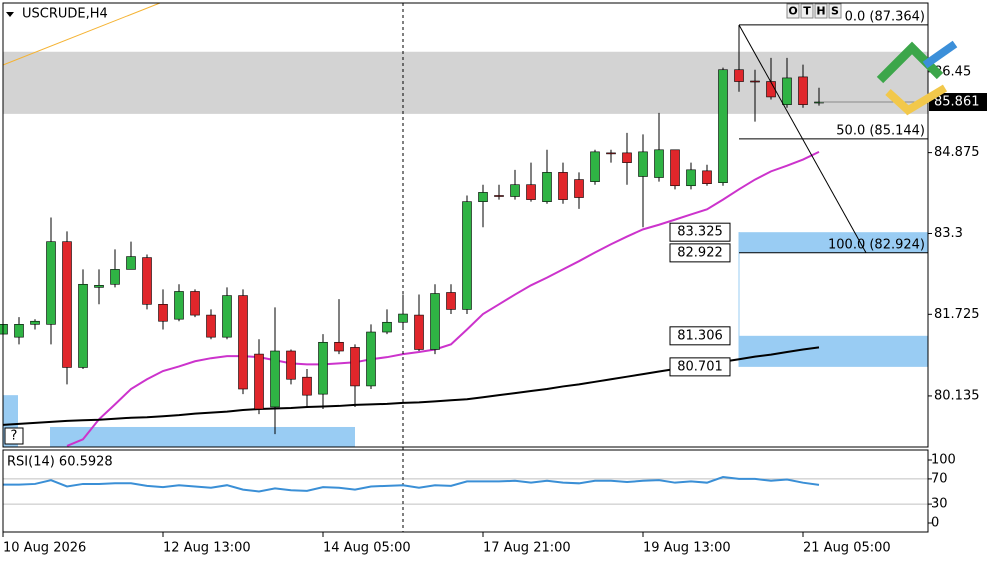  Describe the element at coordinates (207, 548) in the screenshot. I see `x-tick-label: 12 Aug 13:00` at that location.